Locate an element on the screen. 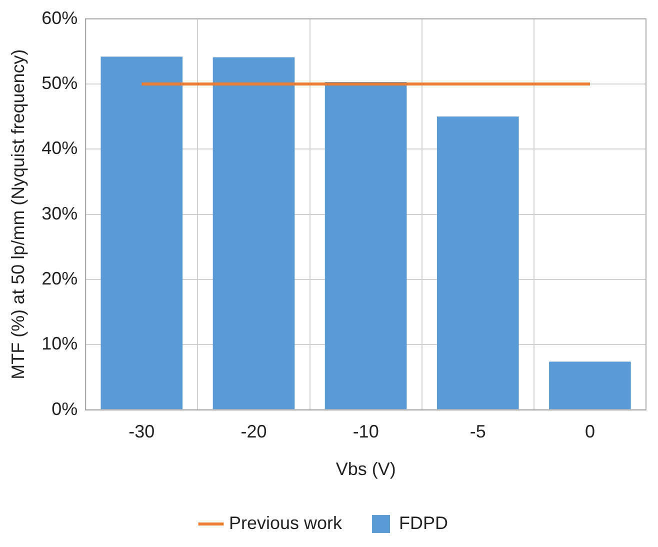 Image resolution: width=658 pixels, height=547 pixels. y-axis-title: MTF (%) at 50 lp/mm (Nyquist frequency) is located at coordinates (18, 214).